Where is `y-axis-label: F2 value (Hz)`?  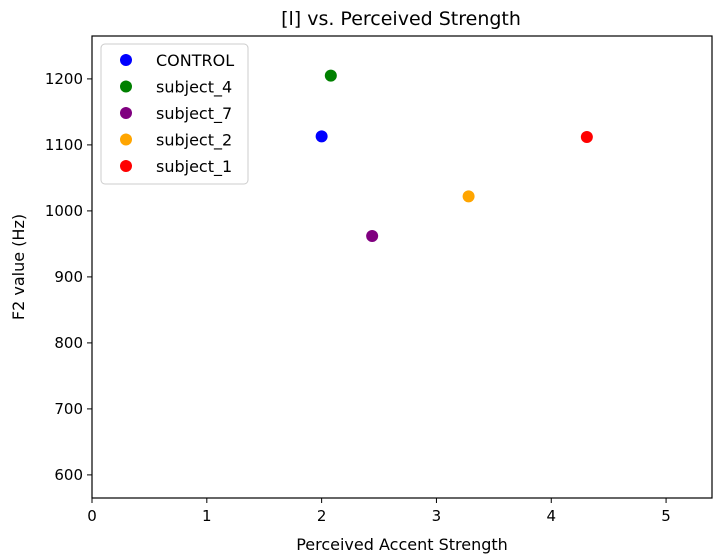 y-axis-label: F2 value (Hz) is located at coordinates (18, 267).